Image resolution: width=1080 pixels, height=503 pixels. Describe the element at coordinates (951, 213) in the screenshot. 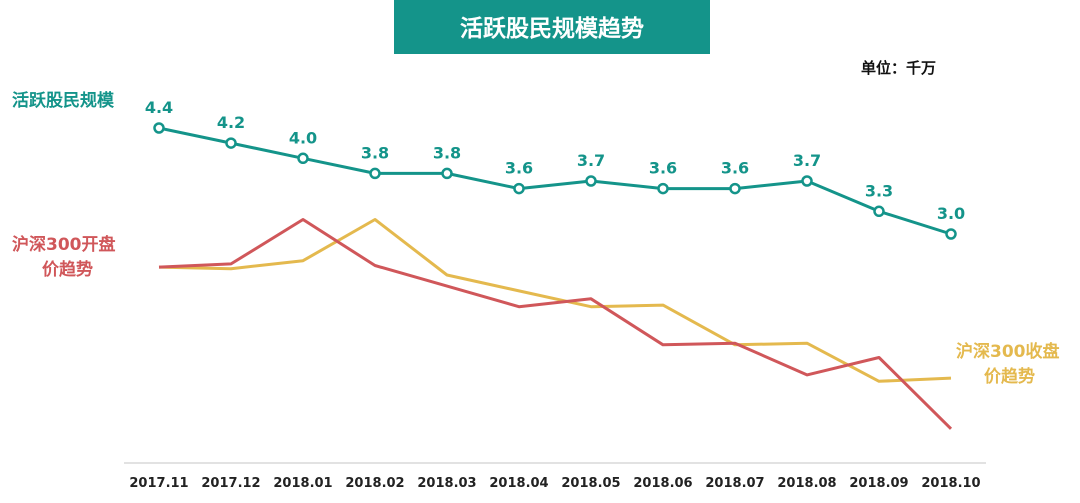

I see `active-investors-data-label: 3.0` at that location.